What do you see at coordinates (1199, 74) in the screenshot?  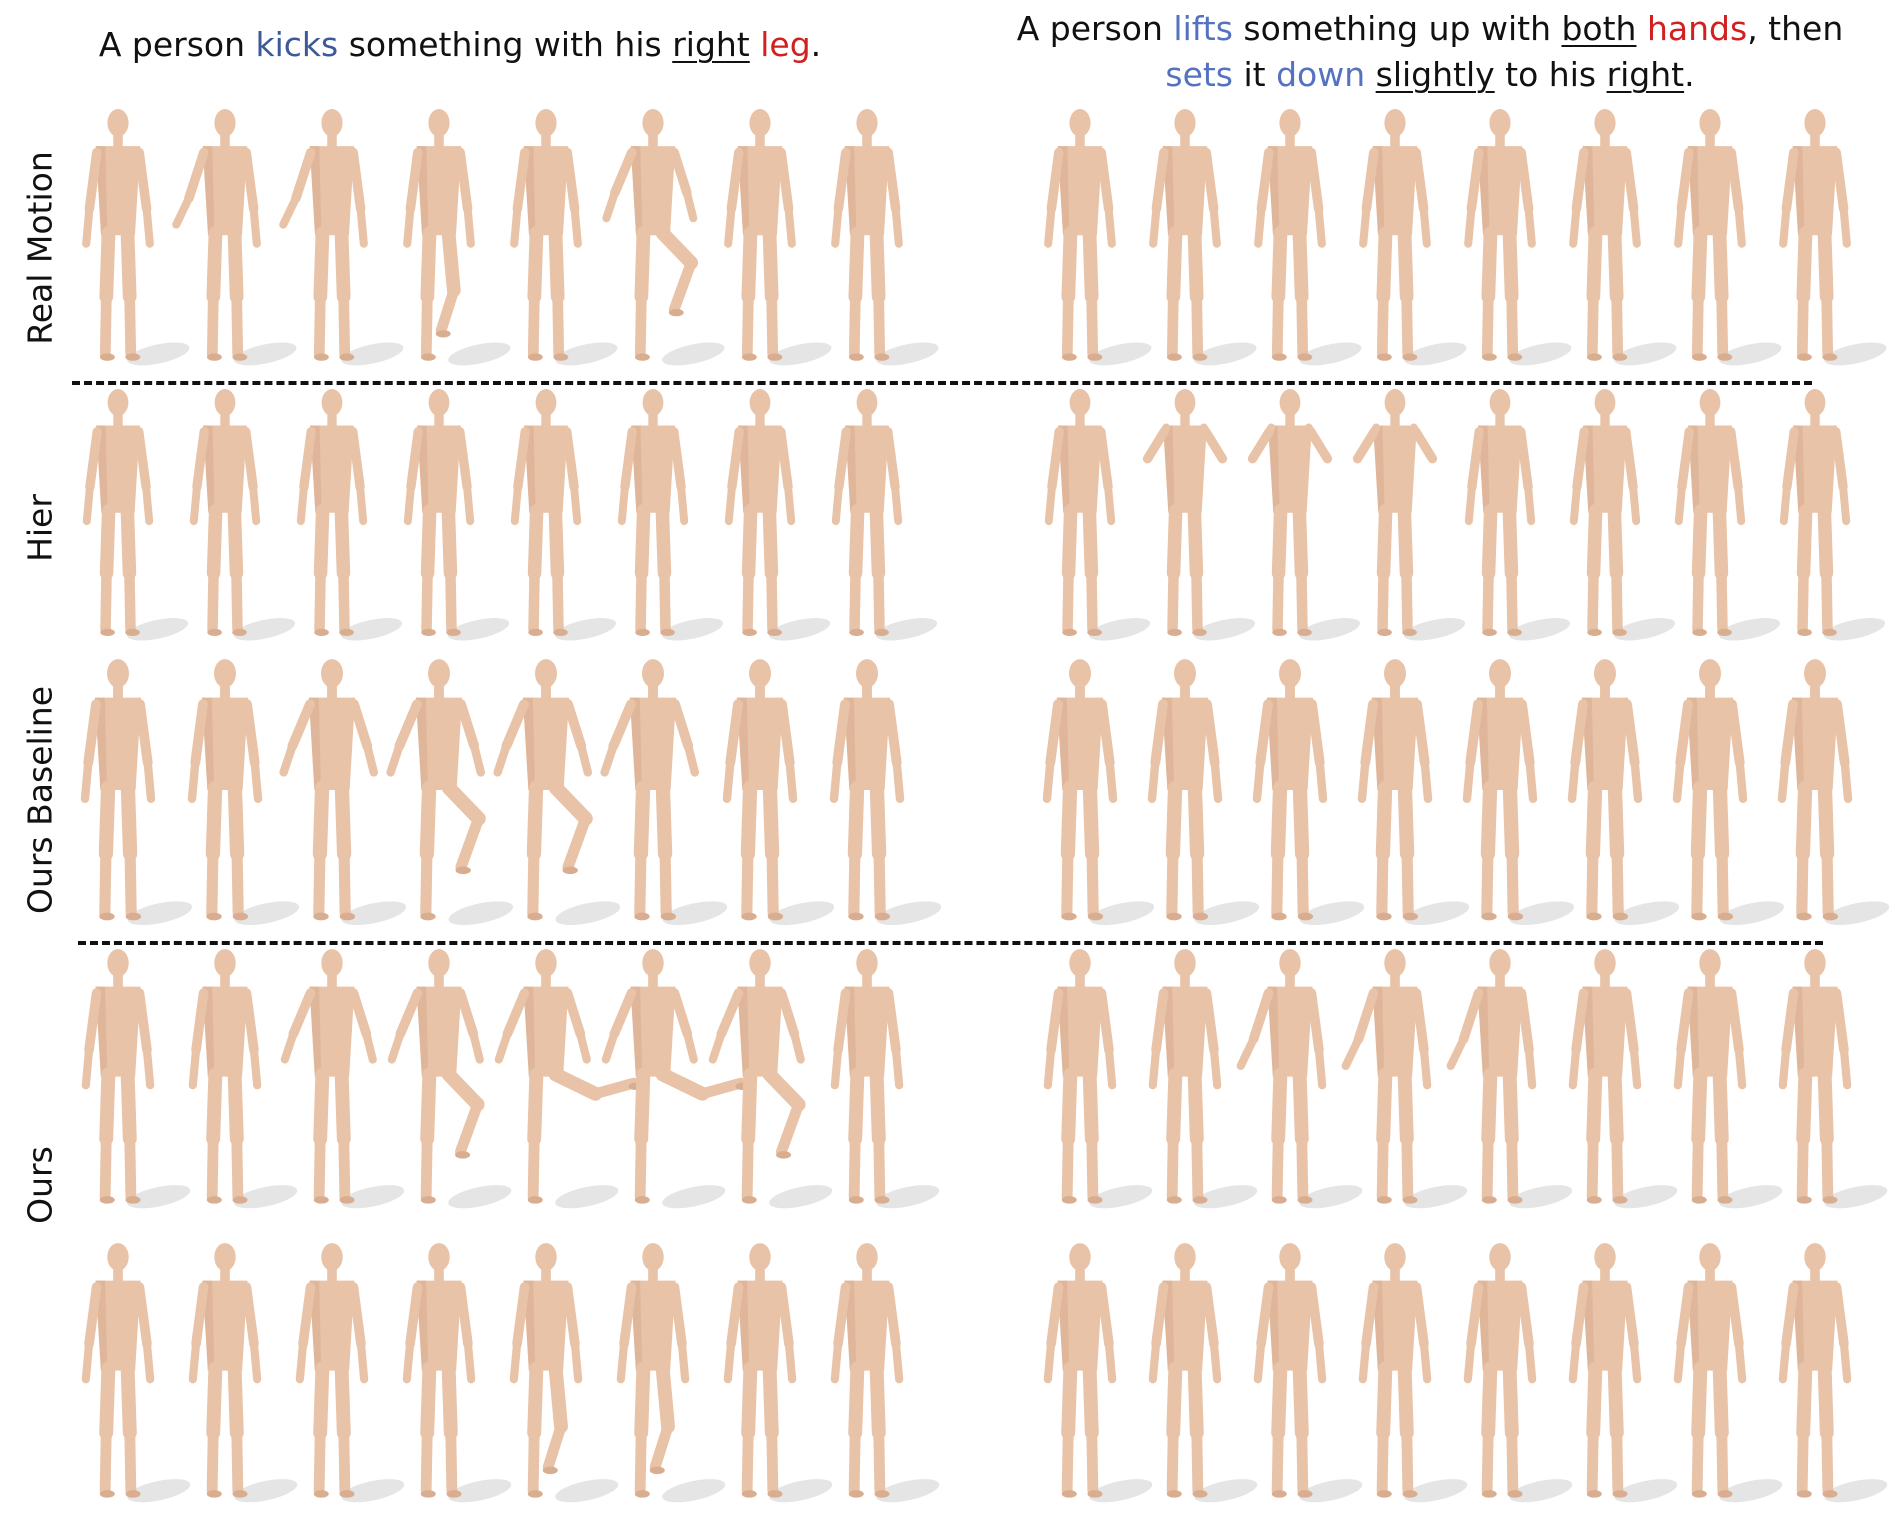 I see `caption-word: sets` at bounding box center [1199, 74].